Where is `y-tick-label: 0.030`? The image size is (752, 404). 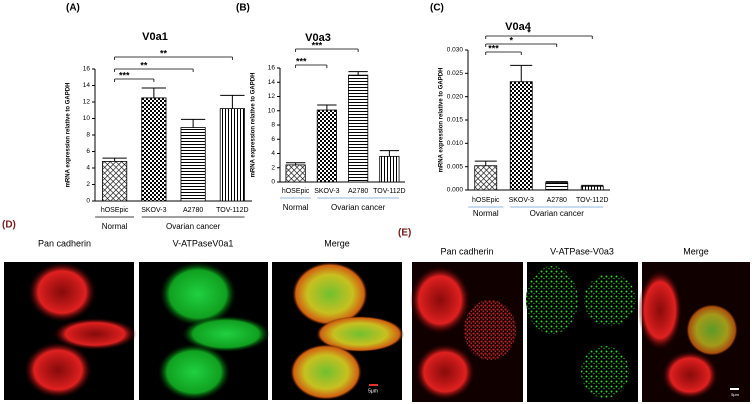 y-tick-label: 0.030 is located at coordinates (455, 50).